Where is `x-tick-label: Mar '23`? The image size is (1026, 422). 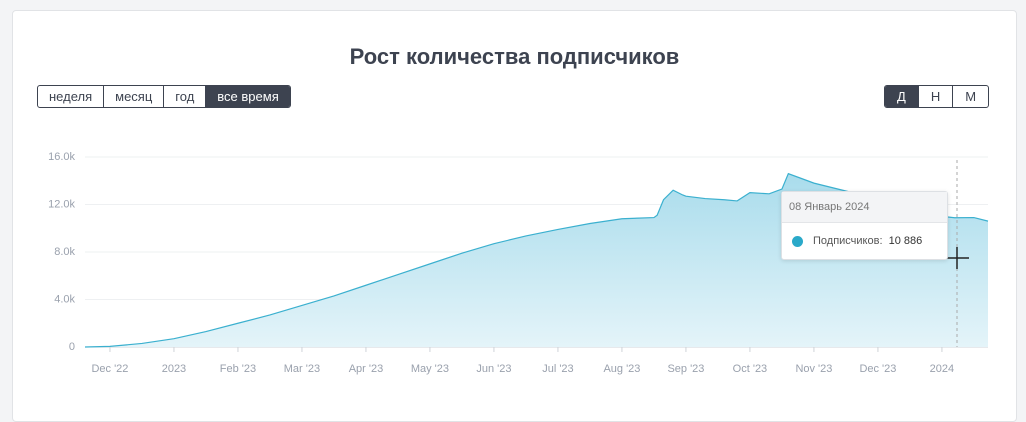 x-tick-label: Mar '23 is located at coordinates (302, 369).